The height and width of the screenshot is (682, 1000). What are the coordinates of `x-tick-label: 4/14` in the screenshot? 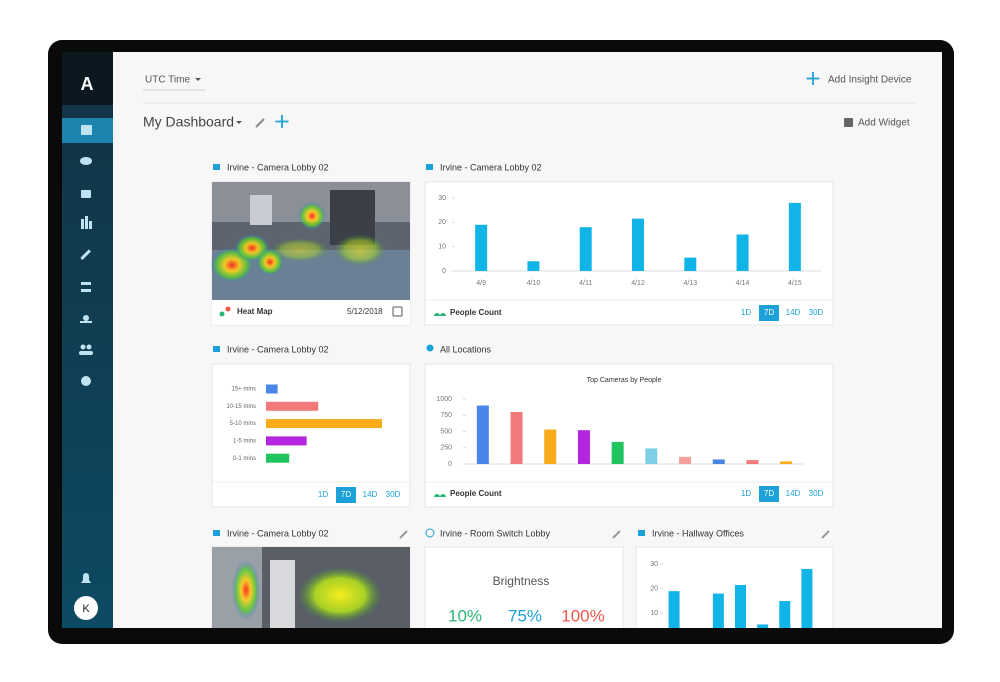 It's located at (743, 283).